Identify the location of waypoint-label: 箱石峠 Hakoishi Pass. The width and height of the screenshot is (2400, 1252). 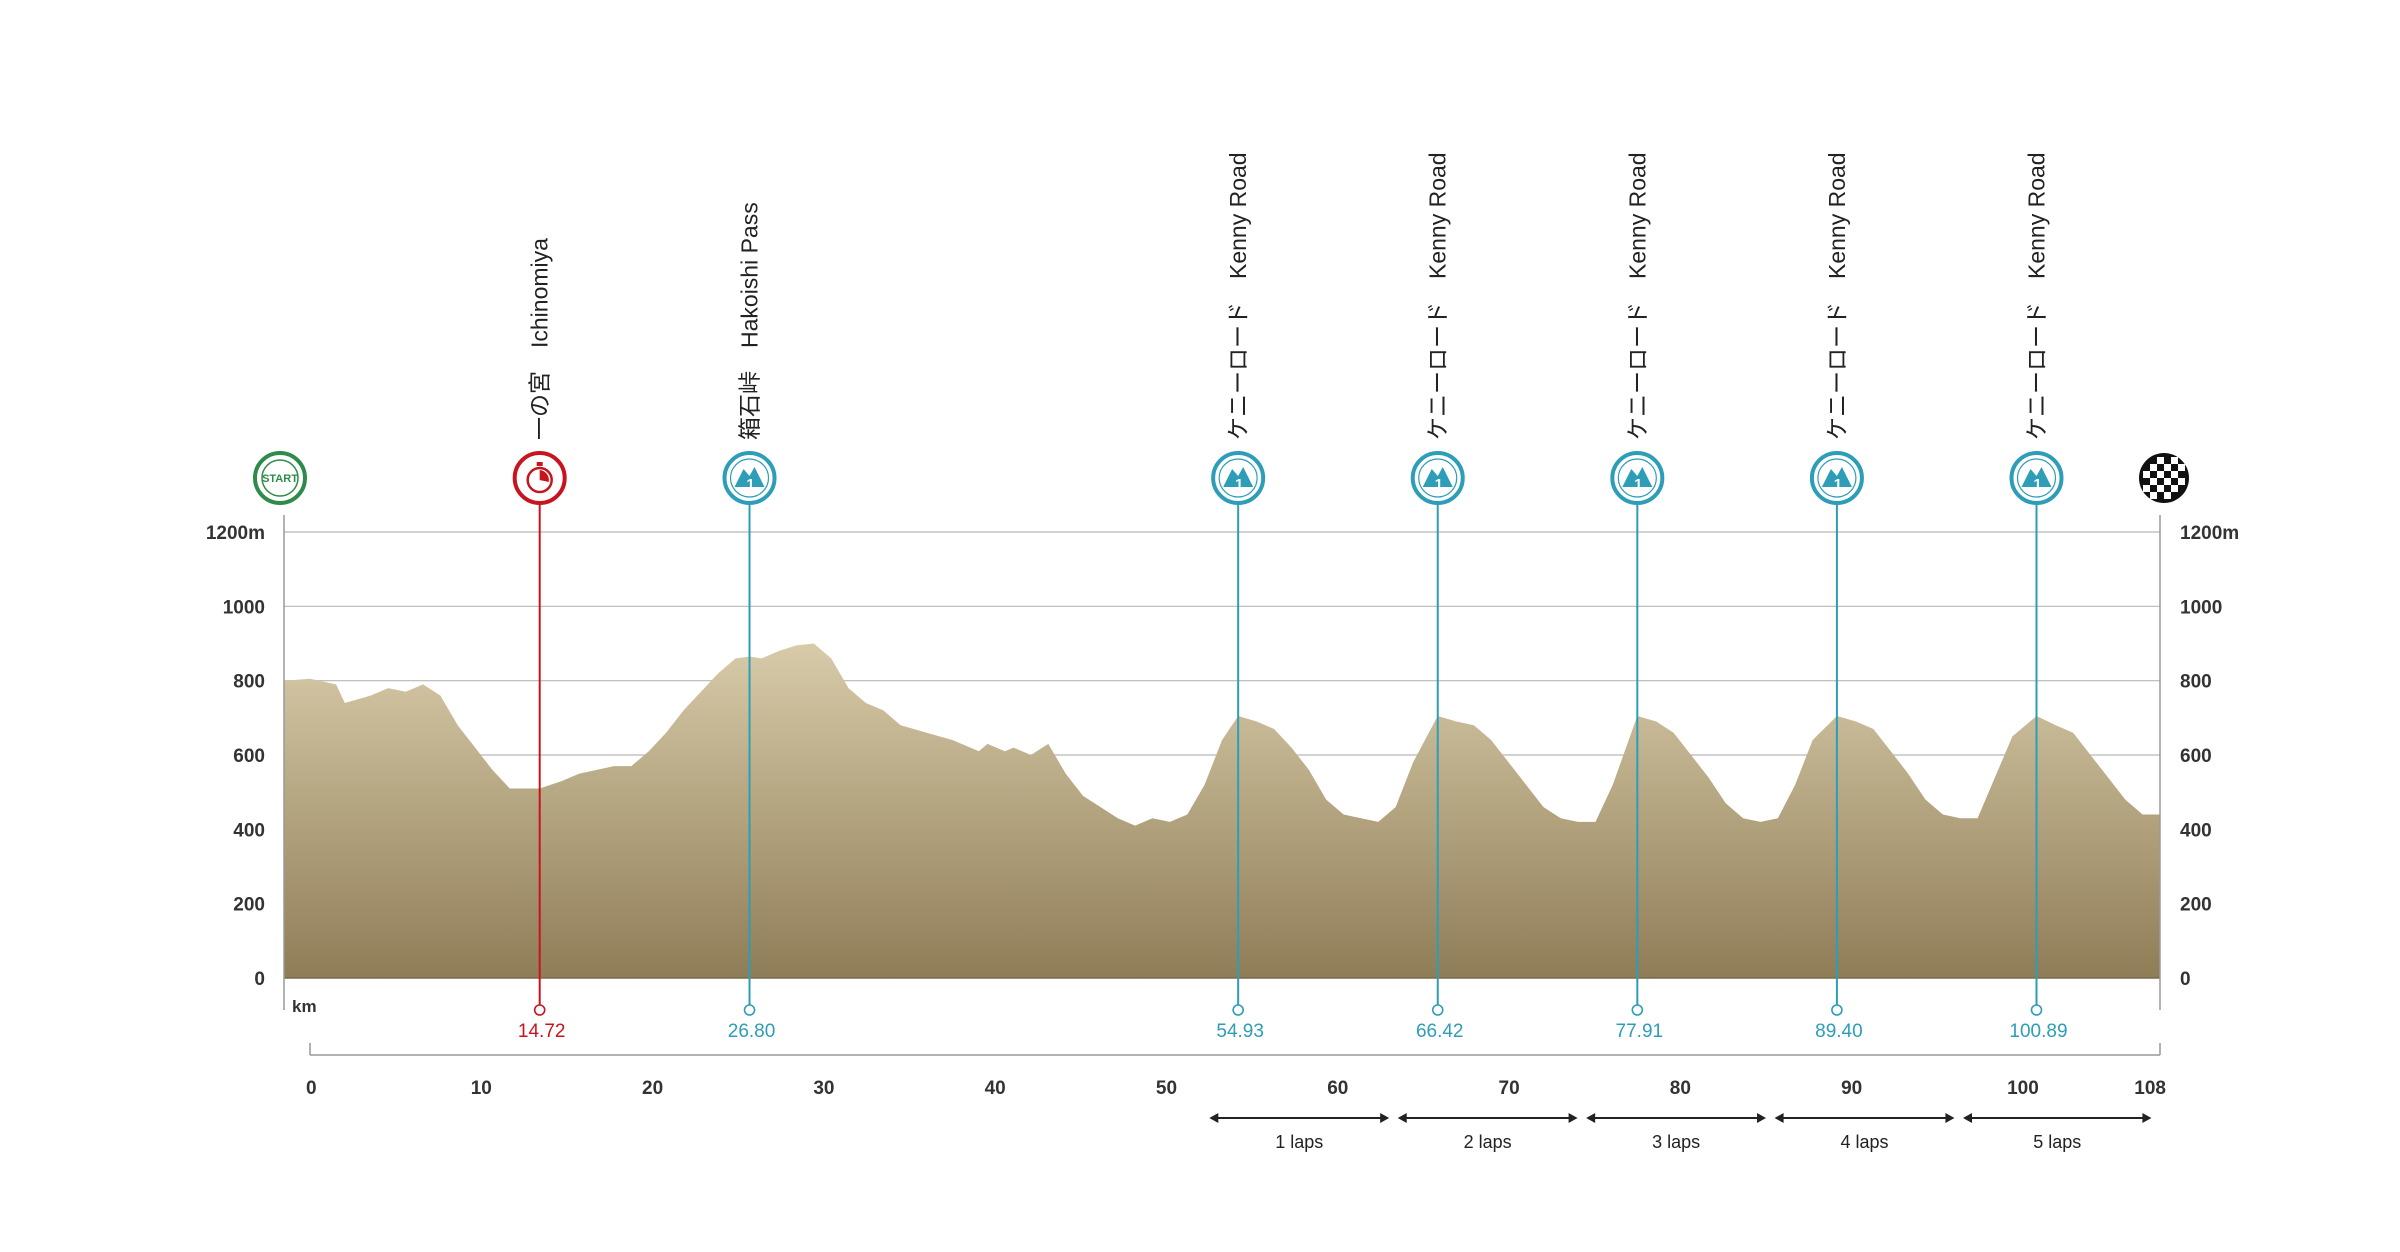
(750, 321).